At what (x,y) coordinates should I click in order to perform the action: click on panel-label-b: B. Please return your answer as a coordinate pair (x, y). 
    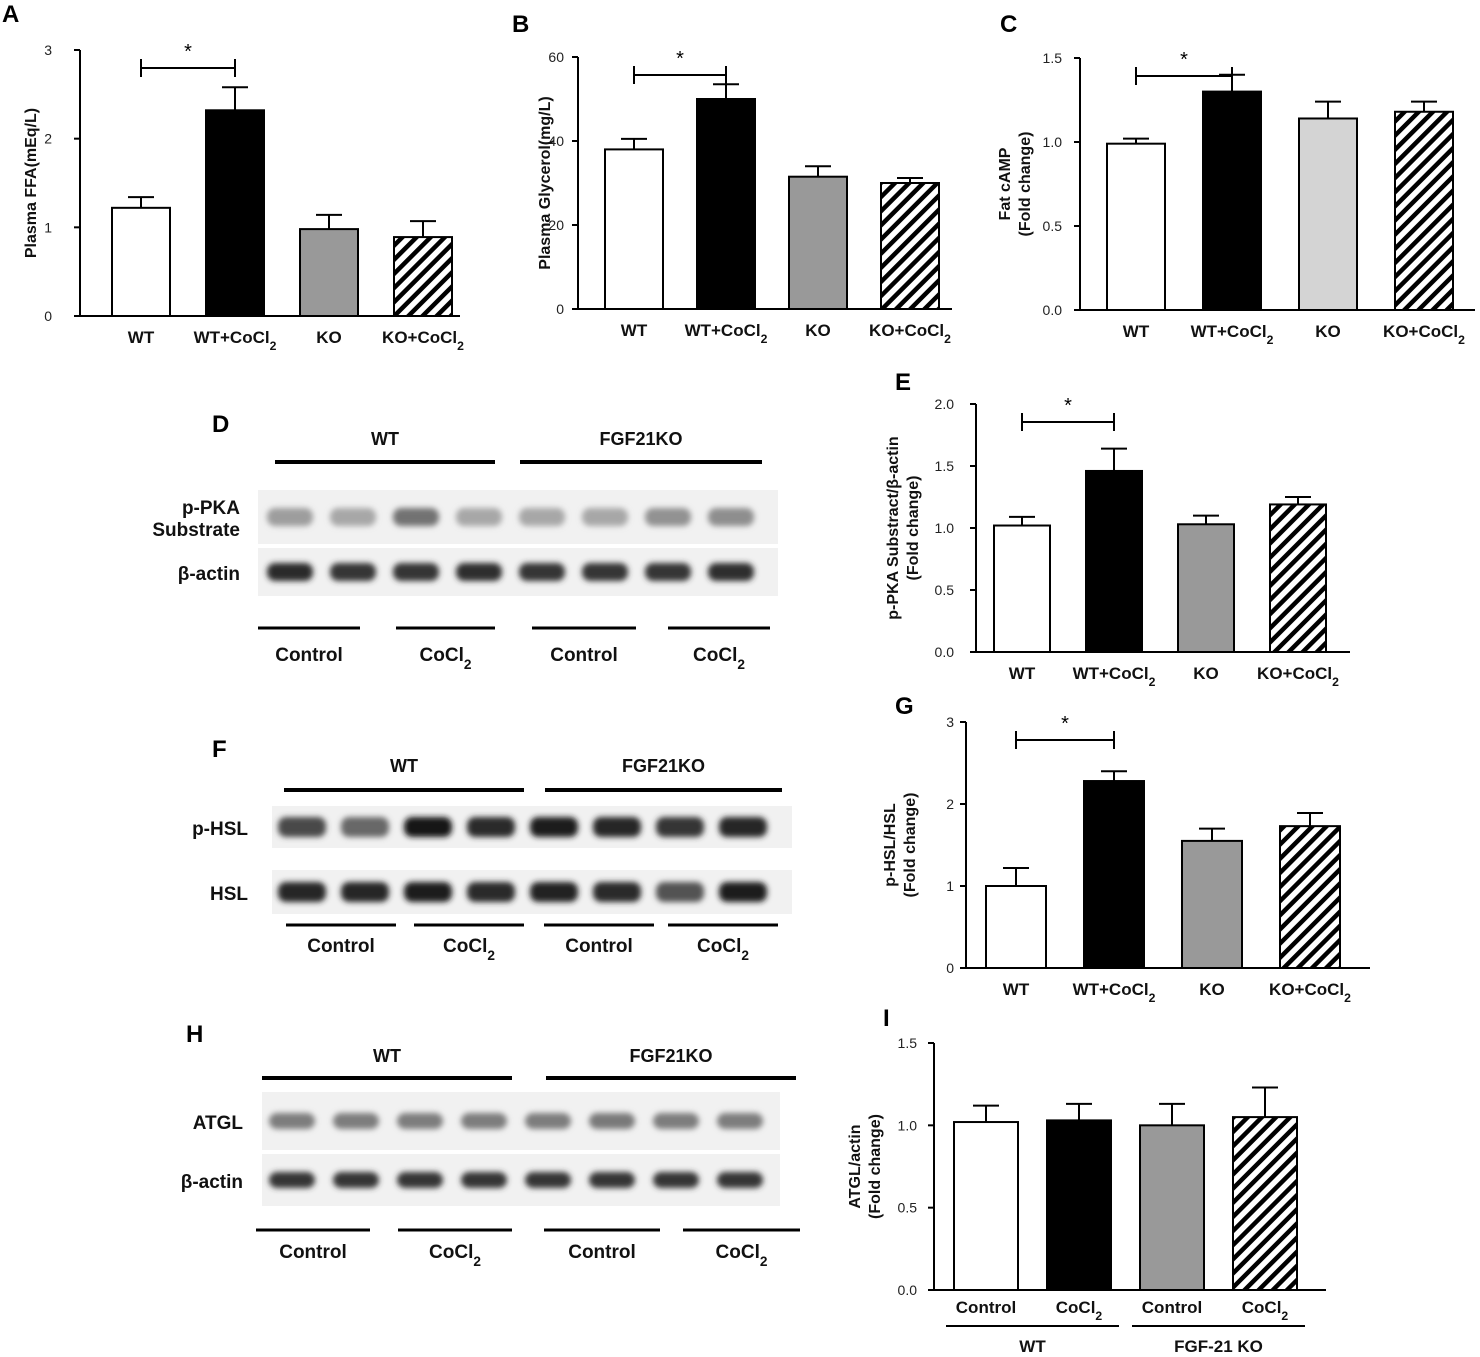
    Looking at the image, I should click on (520, 24).